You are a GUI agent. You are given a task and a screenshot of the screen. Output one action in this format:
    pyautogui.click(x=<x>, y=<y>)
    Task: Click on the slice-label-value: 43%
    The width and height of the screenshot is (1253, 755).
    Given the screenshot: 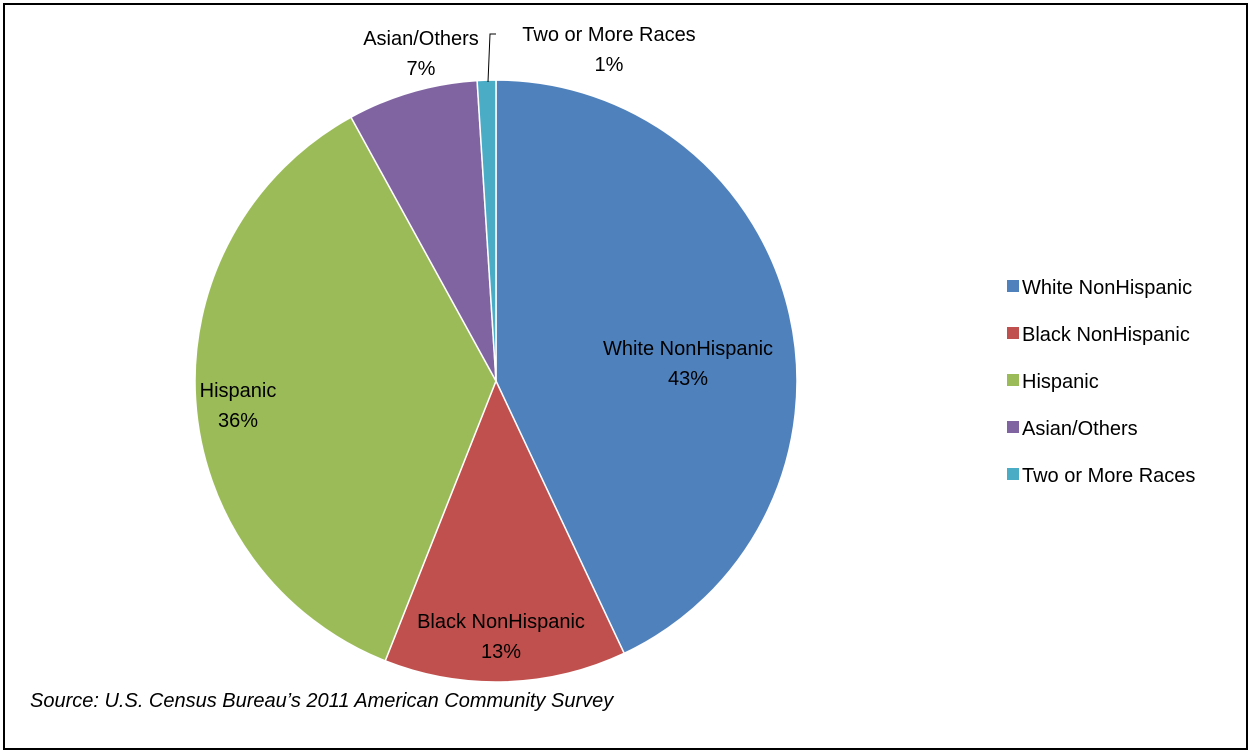 What is the action you would take?
    pyautogui.click(x=688, y=379)
    